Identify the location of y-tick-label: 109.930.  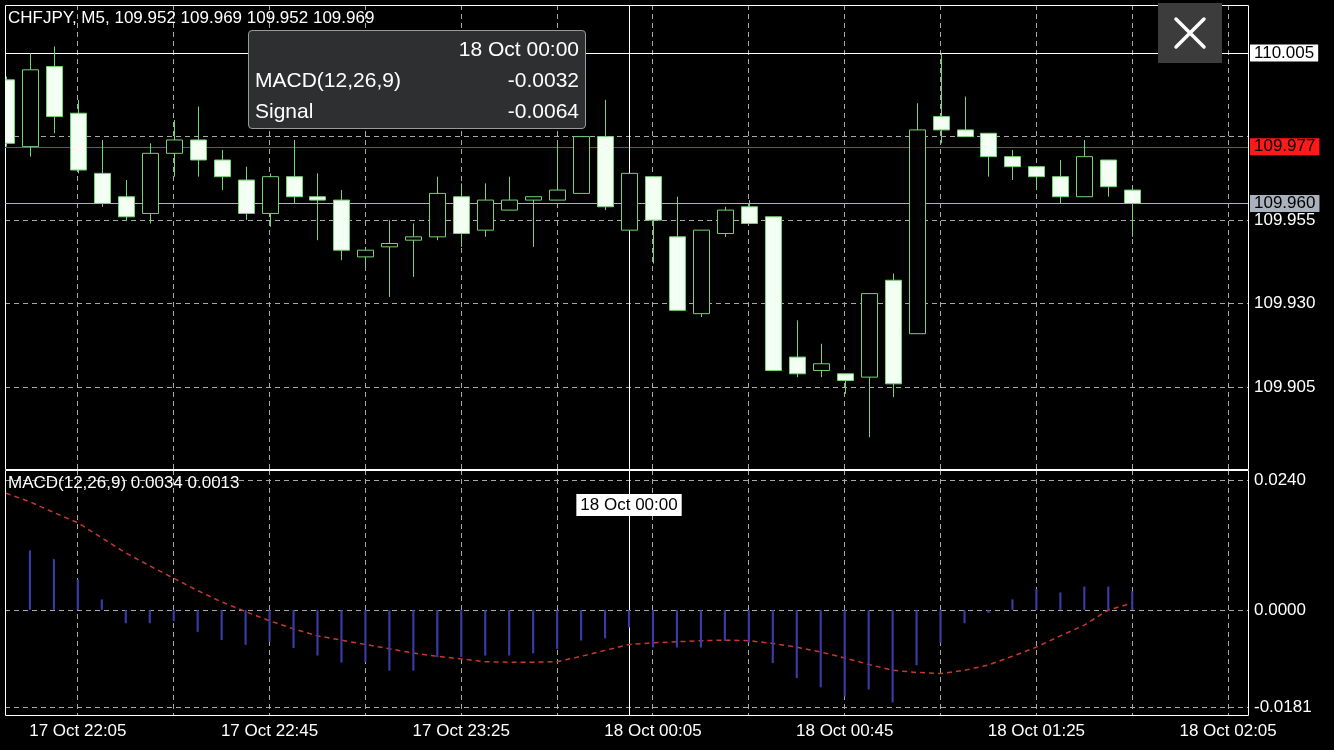
(1285, 303).